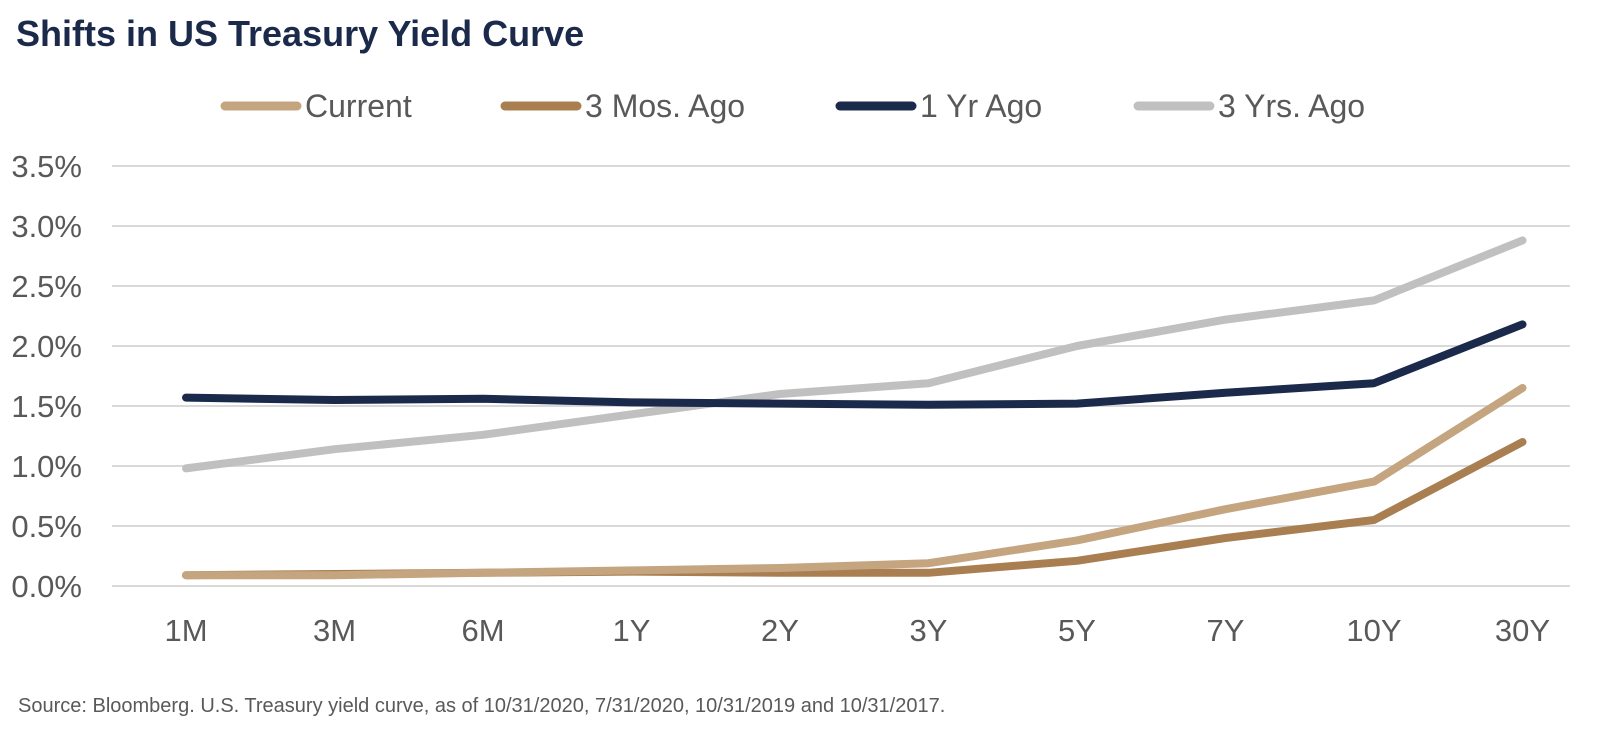 This screenshot has width=1610, height=756. Describe the element at coordinates (854, 364) in the screenshot. I see `series-line` at that location.